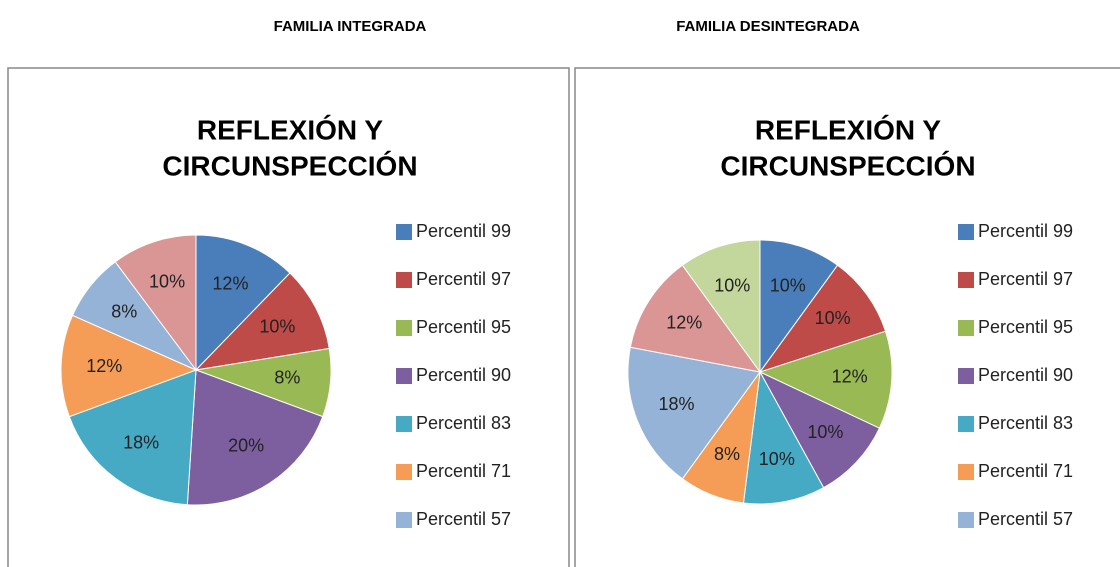  Describe the element at coordinates (350, 26) in the screenshot. I see `header: FAMILIA INTEGRADA` at that location.